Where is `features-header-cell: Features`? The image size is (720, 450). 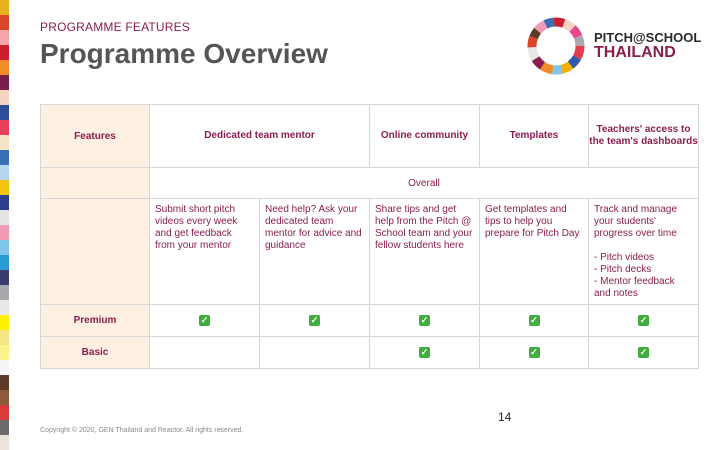
features-header-cell: Features is located at coordinates (95, 136).